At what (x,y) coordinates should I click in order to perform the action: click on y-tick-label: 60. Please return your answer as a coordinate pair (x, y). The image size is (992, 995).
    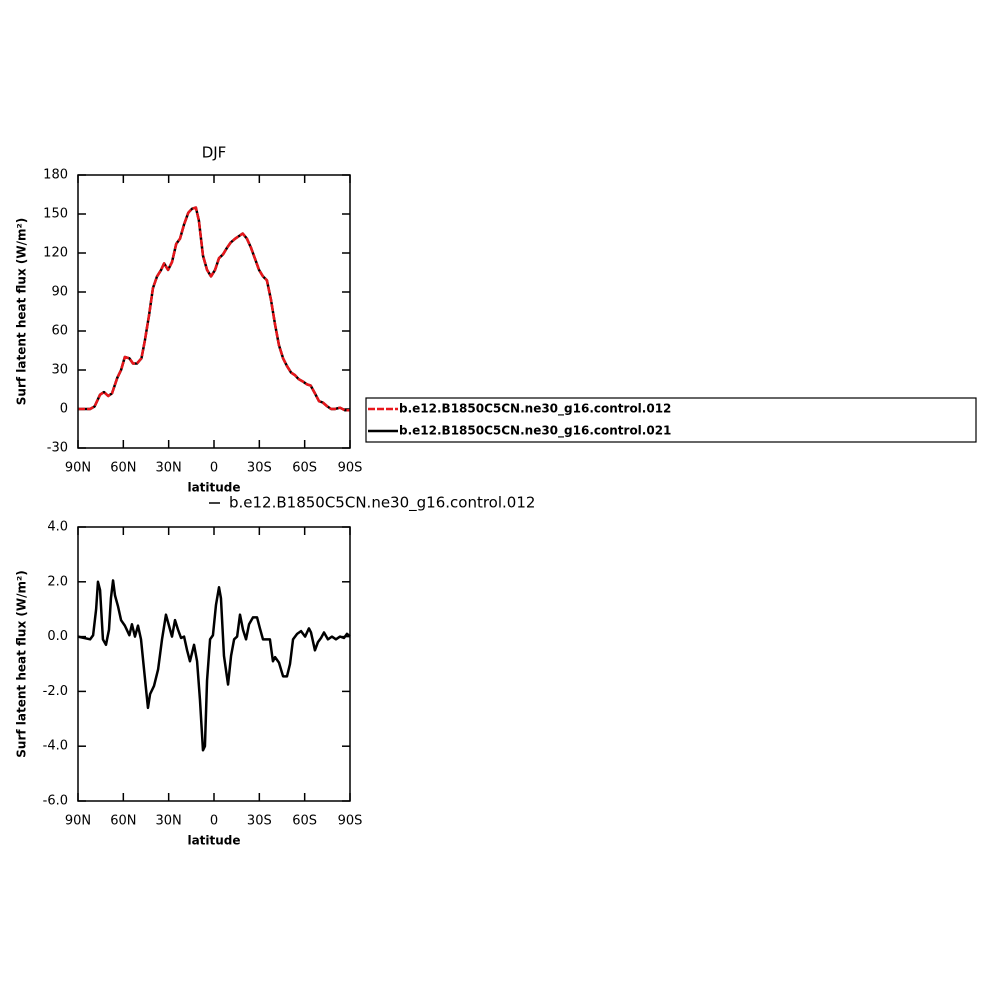
    Looking at the image, I should click on (59, 331).